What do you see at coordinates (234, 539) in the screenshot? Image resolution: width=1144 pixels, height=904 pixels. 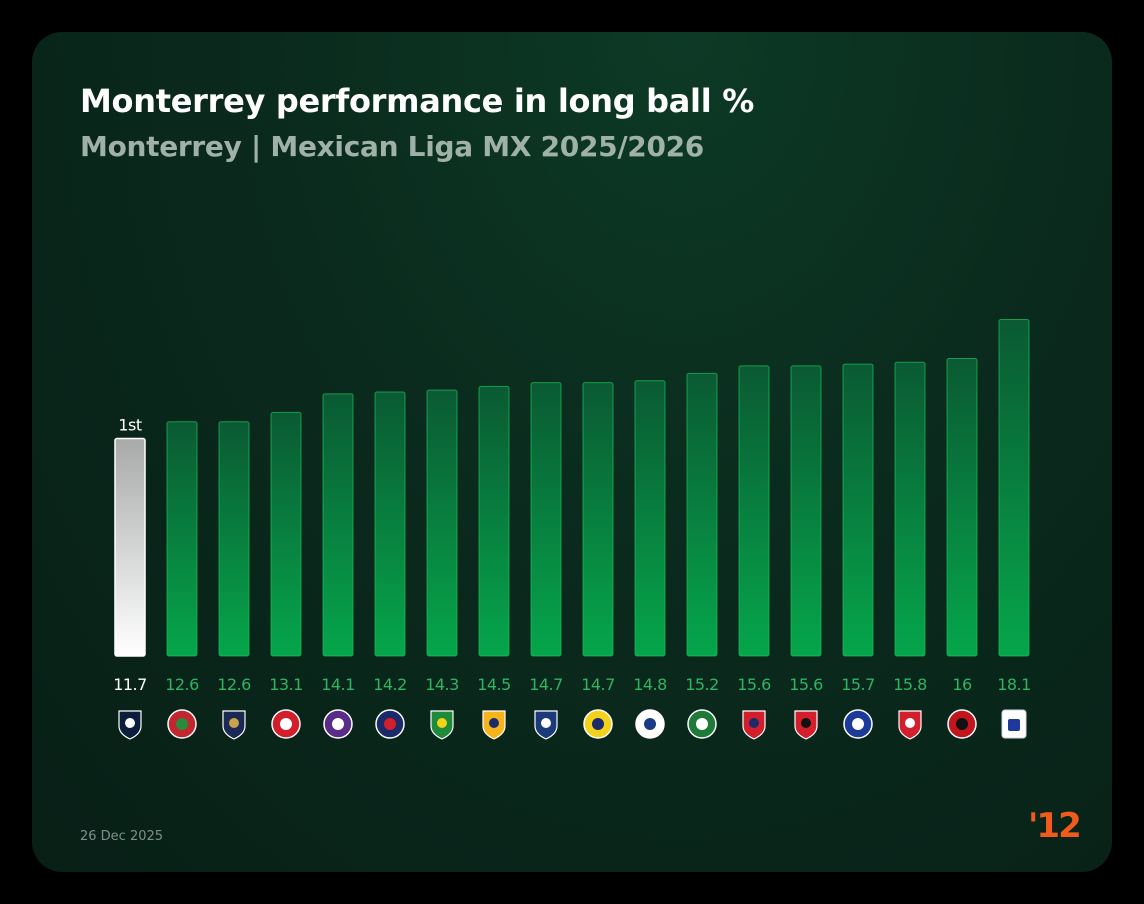 I see `bar-pumas-unam` at bounding box center [234, 539].